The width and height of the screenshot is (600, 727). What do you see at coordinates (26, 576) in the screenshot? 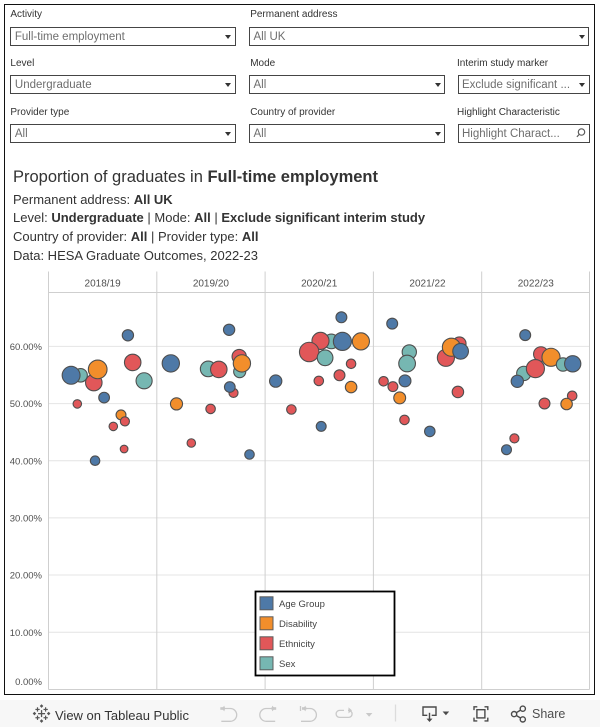
I see `svg-text: 20.00%` at bounding box center [26, 576].